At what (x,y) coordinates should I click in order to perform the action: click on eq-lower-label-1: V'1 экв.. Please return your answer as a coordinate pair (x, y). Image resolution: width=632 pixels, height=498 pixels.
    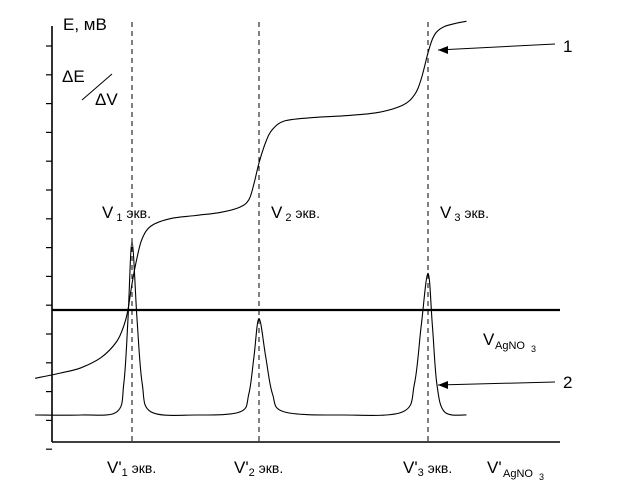
    Looking at the image, I should click on (131, 468).